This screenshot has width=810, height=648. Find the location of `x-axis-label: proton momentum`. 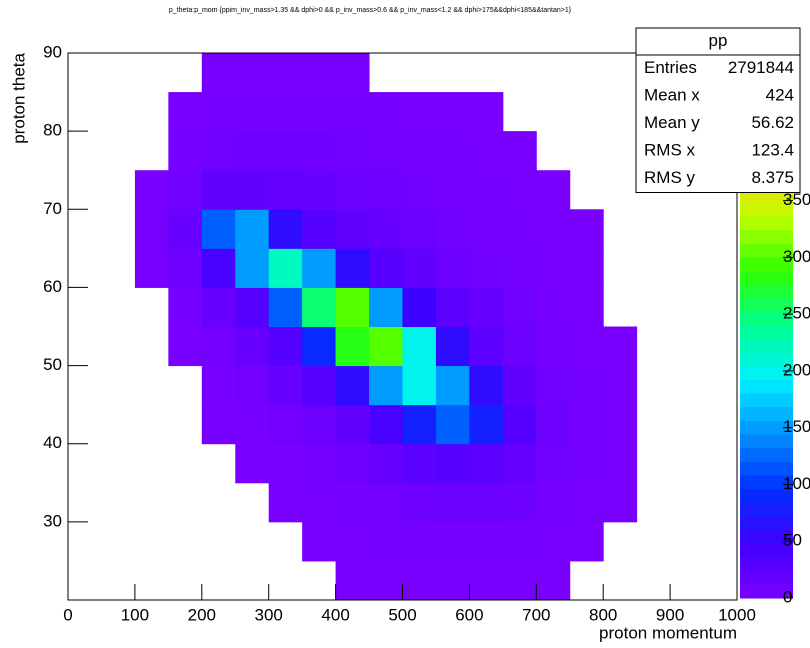

x-axis-label: proton momentum is located at coordinates (668, 632).